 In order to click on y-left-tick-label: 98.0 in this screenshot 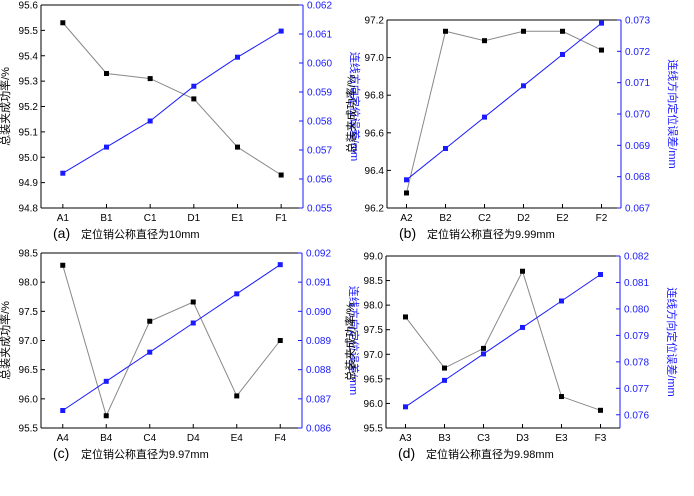, I will do `click(374, 306)`.